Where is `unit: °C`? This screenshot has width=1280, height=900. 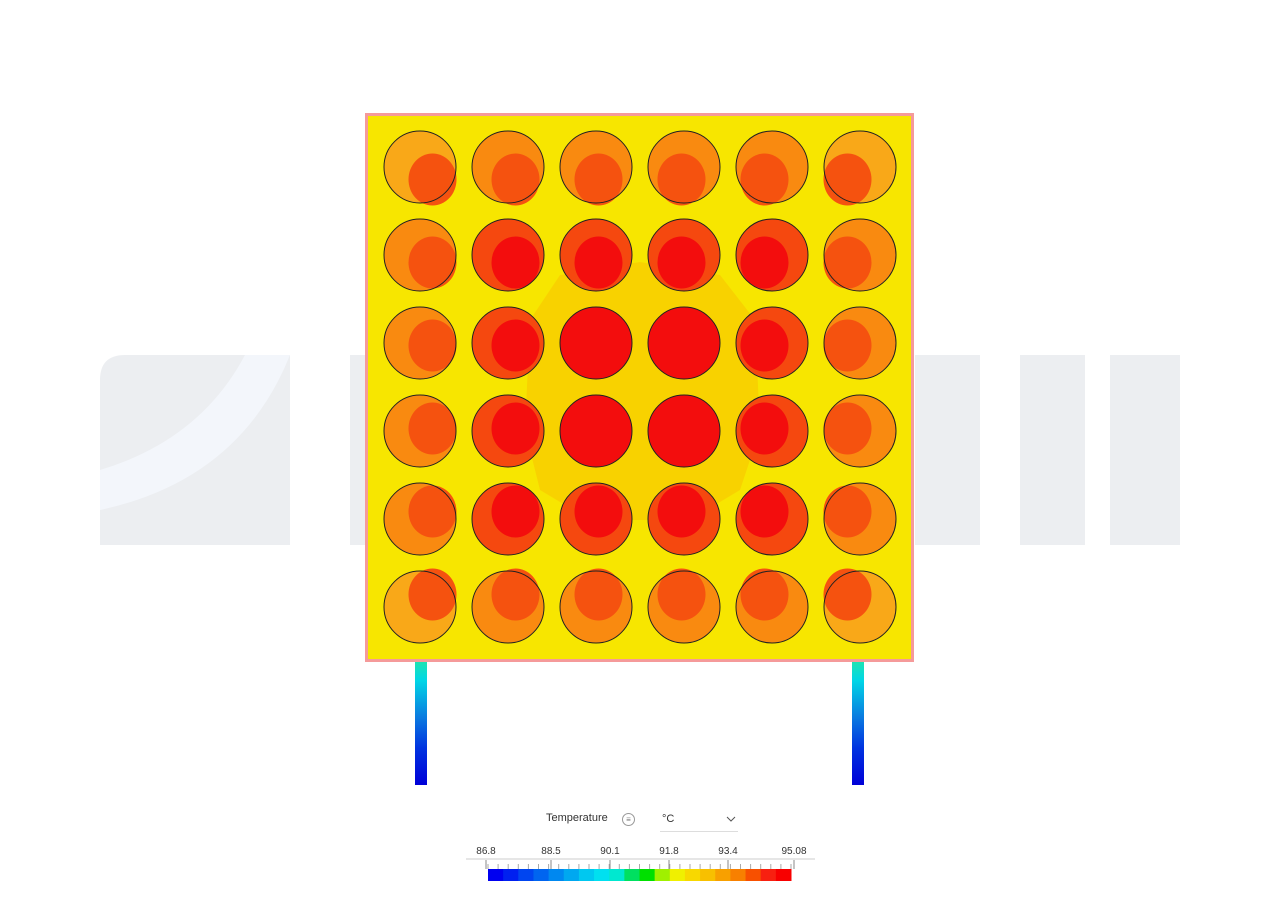 unit: °C is located at coordinates (668, 819).